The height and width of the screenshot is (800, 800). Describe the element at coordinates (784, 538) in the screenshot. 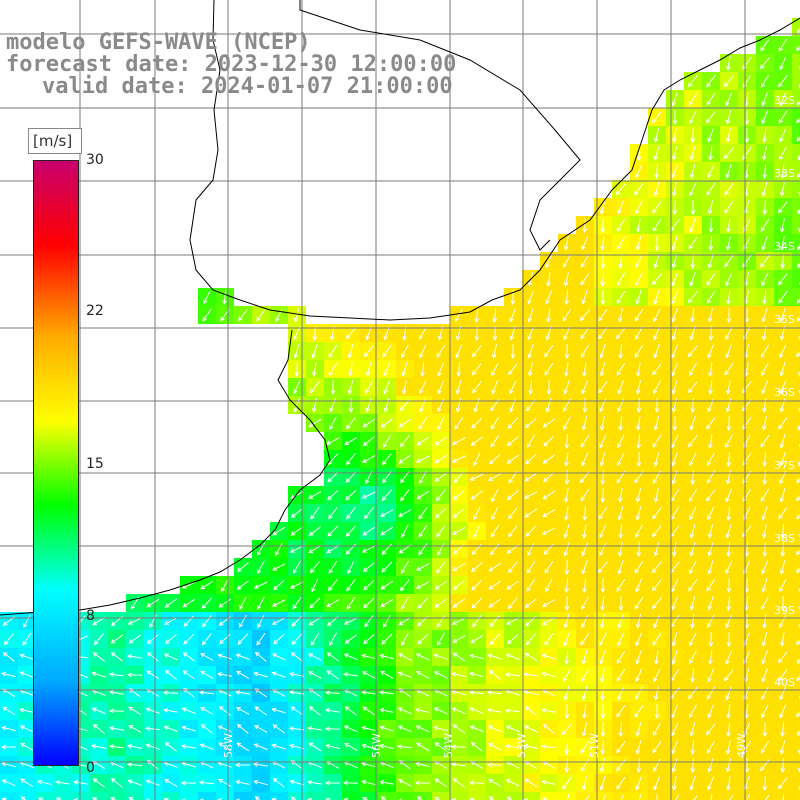

I see `lat-label: 38S` at that location.